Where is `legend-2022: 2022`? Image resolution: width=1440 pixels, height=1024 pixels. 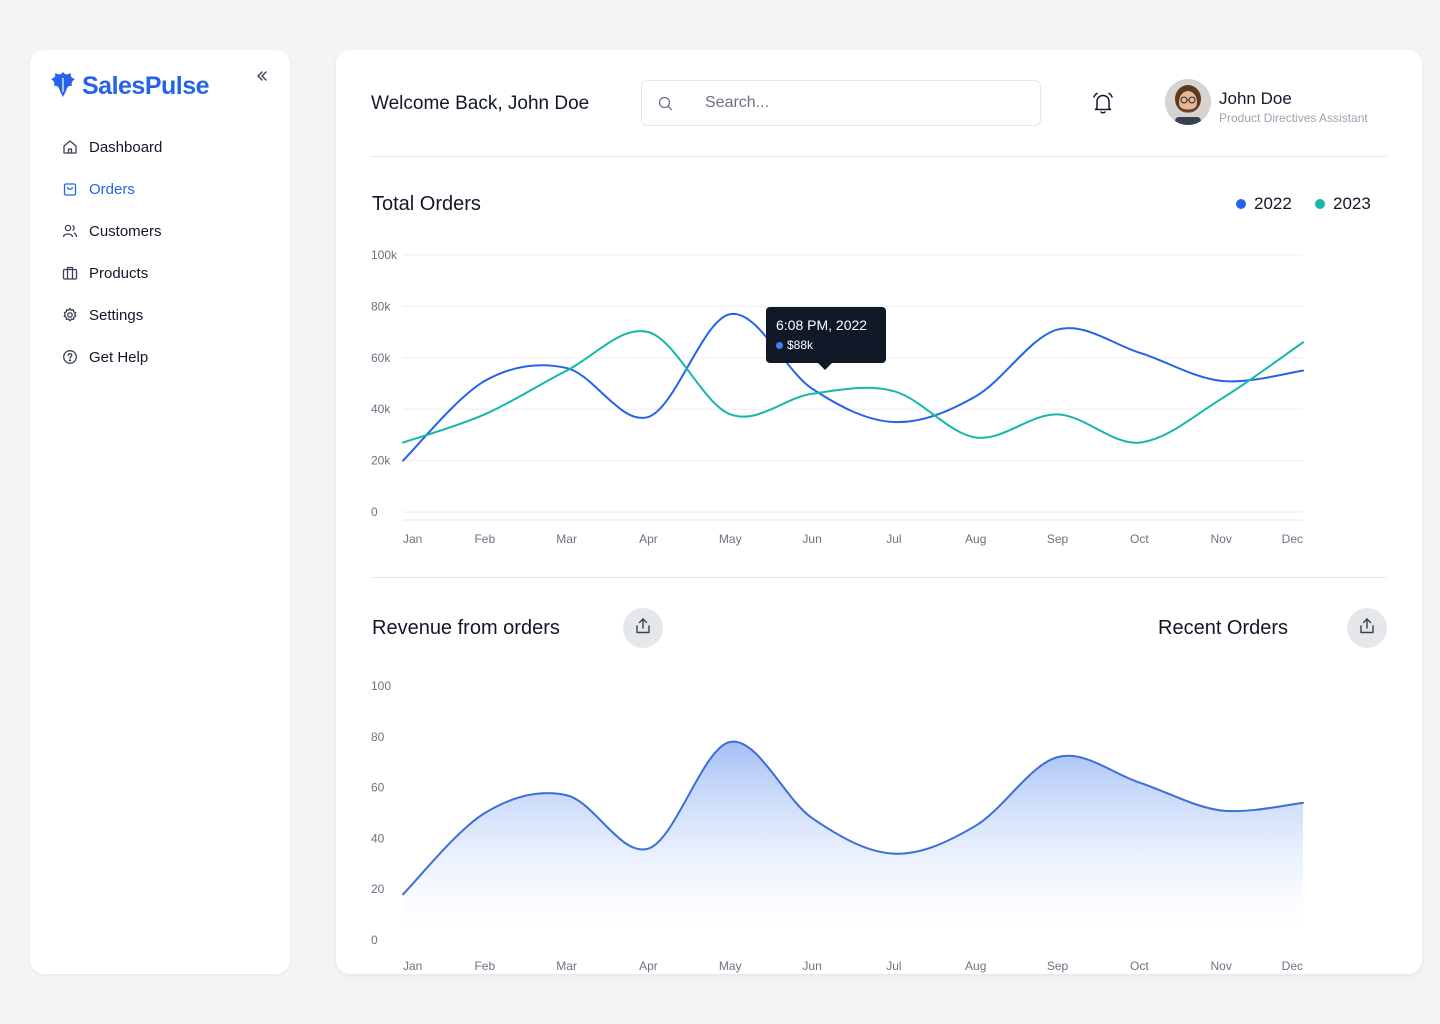
legend-2022: 2022 is located at coordinates (1264, 204).